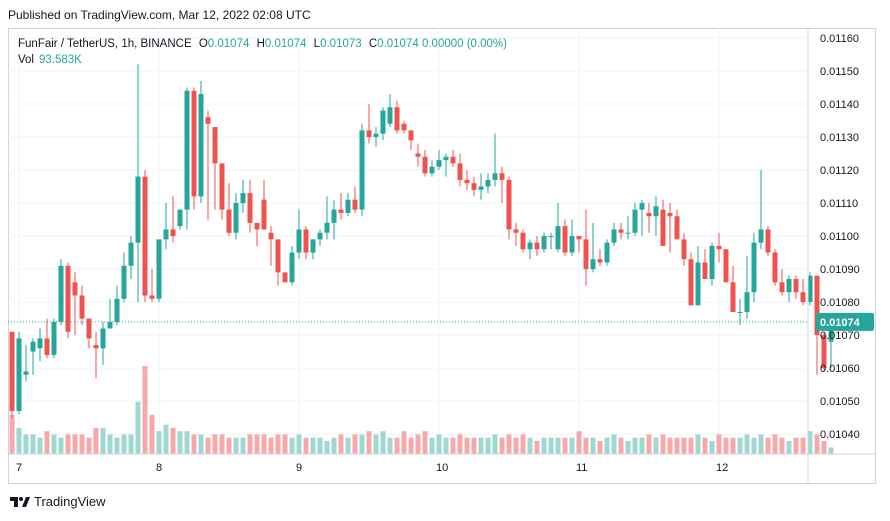 The image size is (890, 521). I want to click on legend-line-volume: Vol 93.583K, so click(262, 60).